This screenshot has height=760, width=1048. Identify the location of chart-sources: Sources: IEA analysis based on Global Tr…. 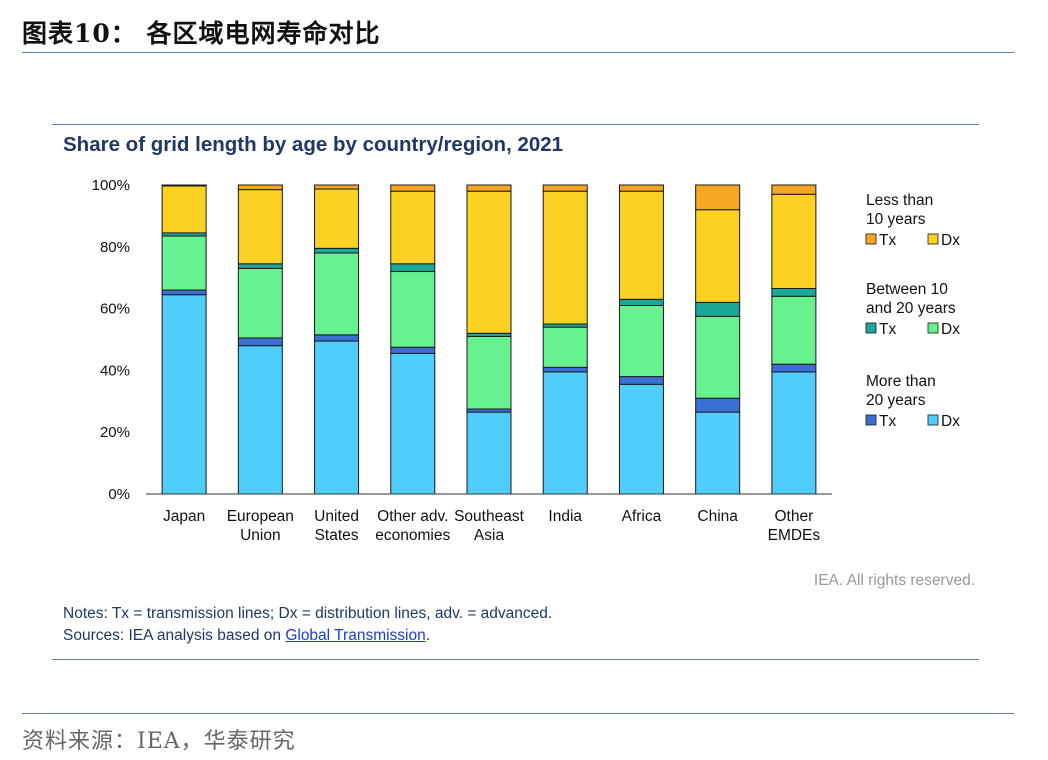
(246, 636).